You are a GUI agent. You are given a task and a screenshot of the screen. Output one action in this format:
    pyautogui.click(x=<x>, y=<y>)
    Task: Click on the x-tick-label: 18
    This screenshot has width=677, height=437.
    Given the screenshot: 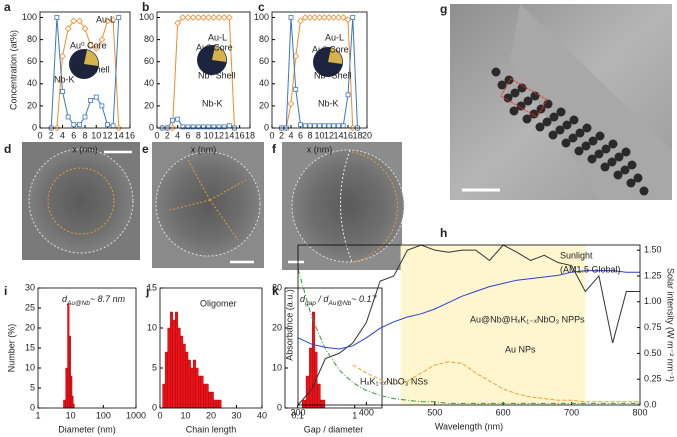 What is the action you would take?
    pyautogui.click(x=357, y=135)
    